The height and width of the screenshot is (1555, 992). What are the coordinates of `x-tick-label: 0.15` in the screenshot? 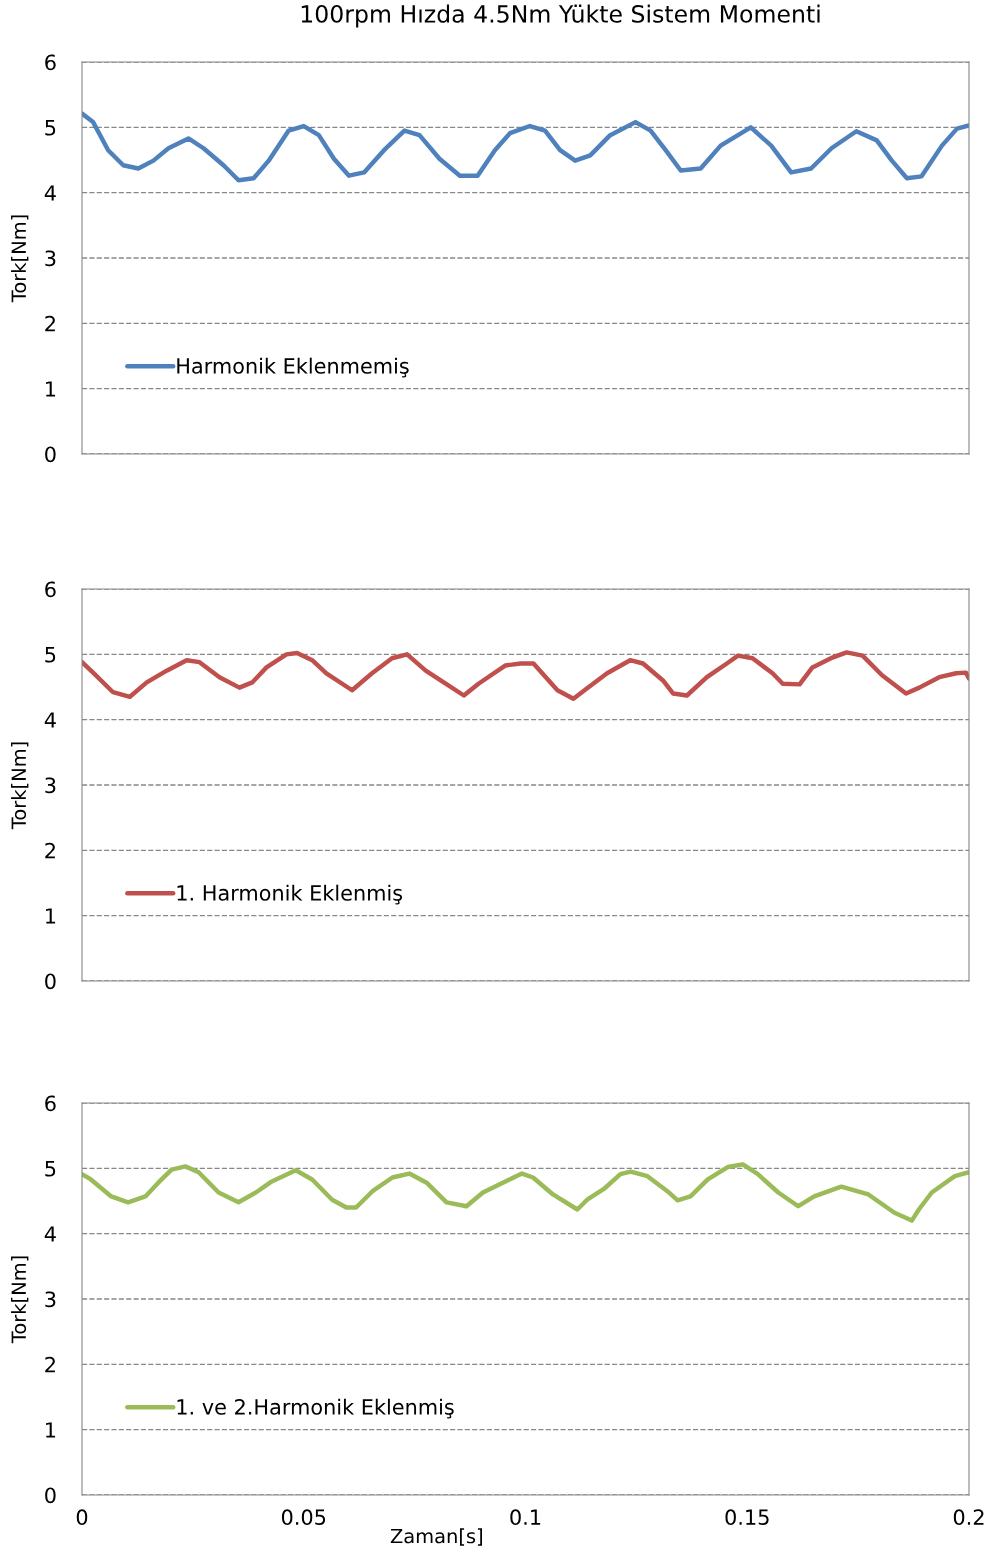 It's located at (747, 1517).